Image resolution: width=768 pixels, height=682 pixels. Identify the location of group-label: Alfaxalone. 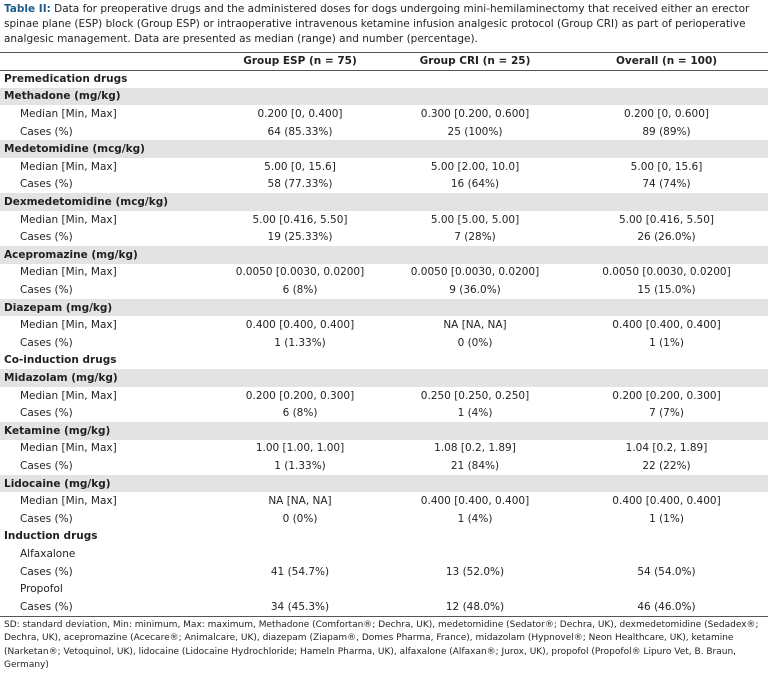
(48, 553).